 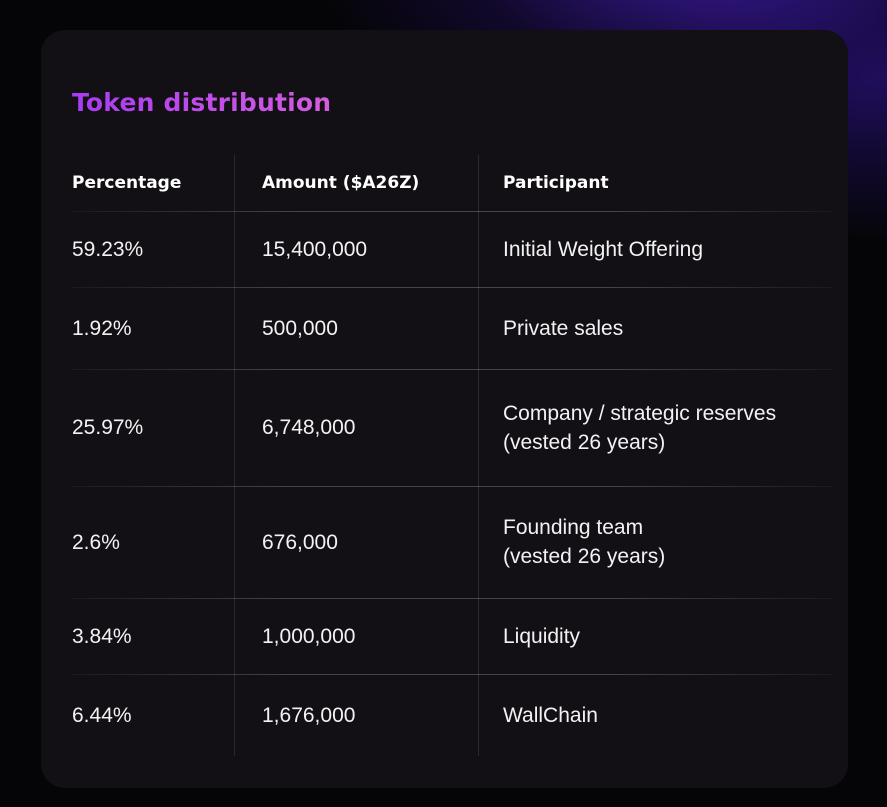 What do you see at coordinates (655, 183) in the screenshot?
I see `column-header-participant: Participant` at bounding box center [655, 183].